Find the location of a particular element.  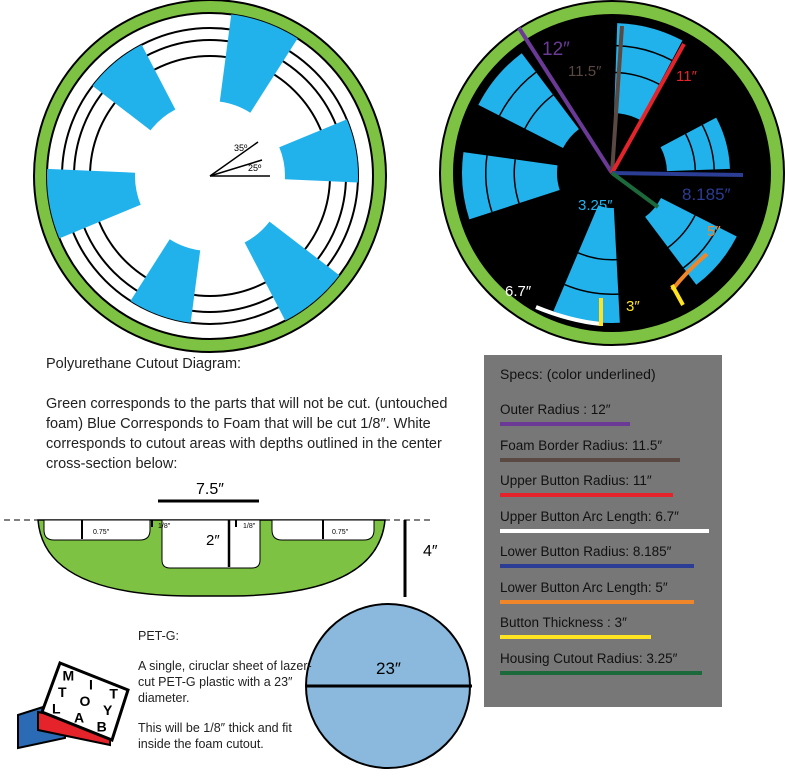

caption-title: Polyurethane Cutout Diagram: is located at coordinates (144, 364).